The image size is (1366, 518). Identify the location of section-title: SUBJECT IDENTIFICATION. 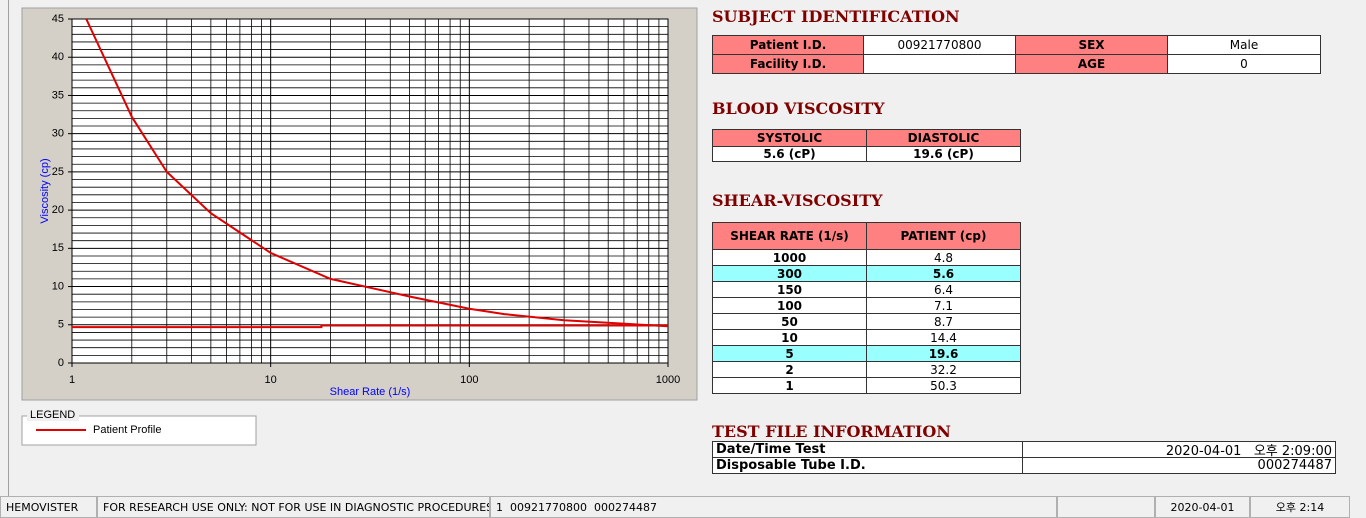
(836, 16).